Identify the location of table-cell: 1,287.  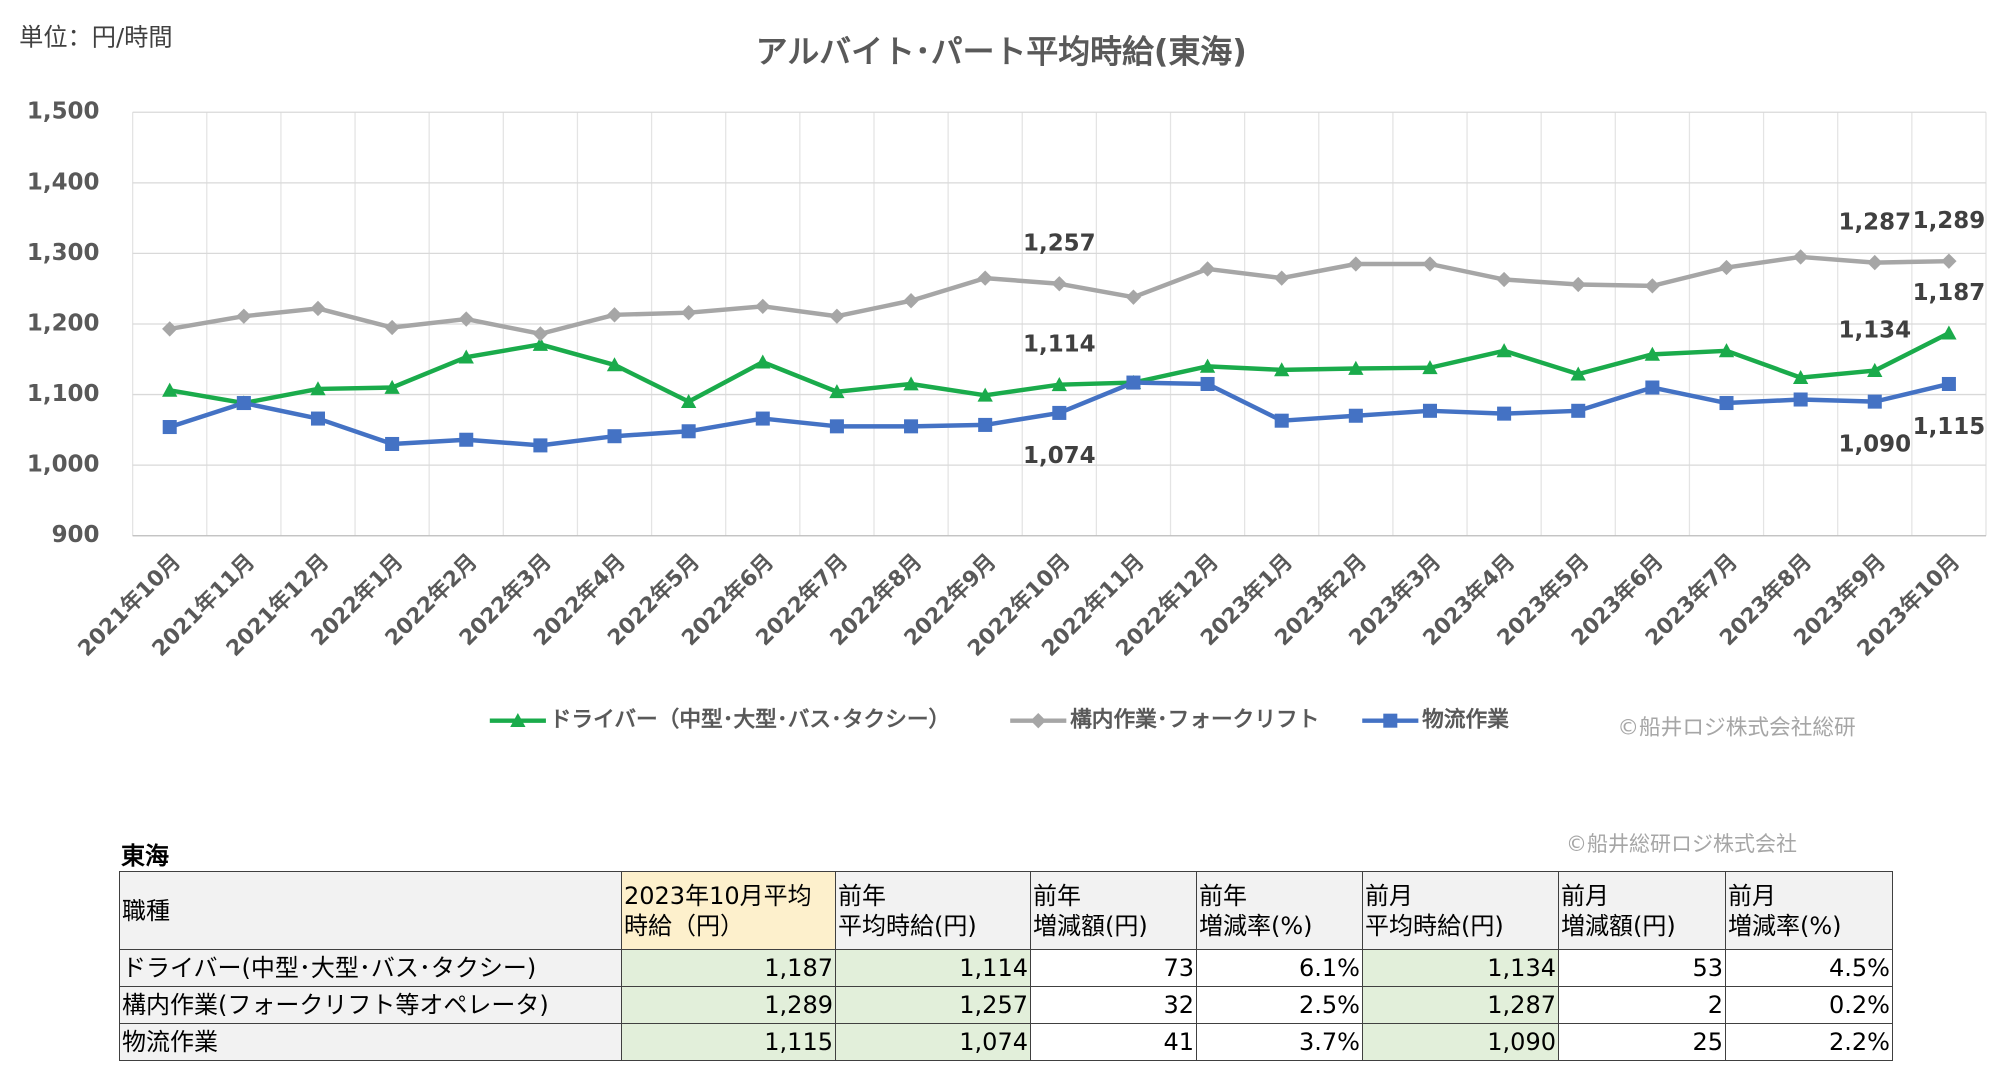
(1460, 1005).